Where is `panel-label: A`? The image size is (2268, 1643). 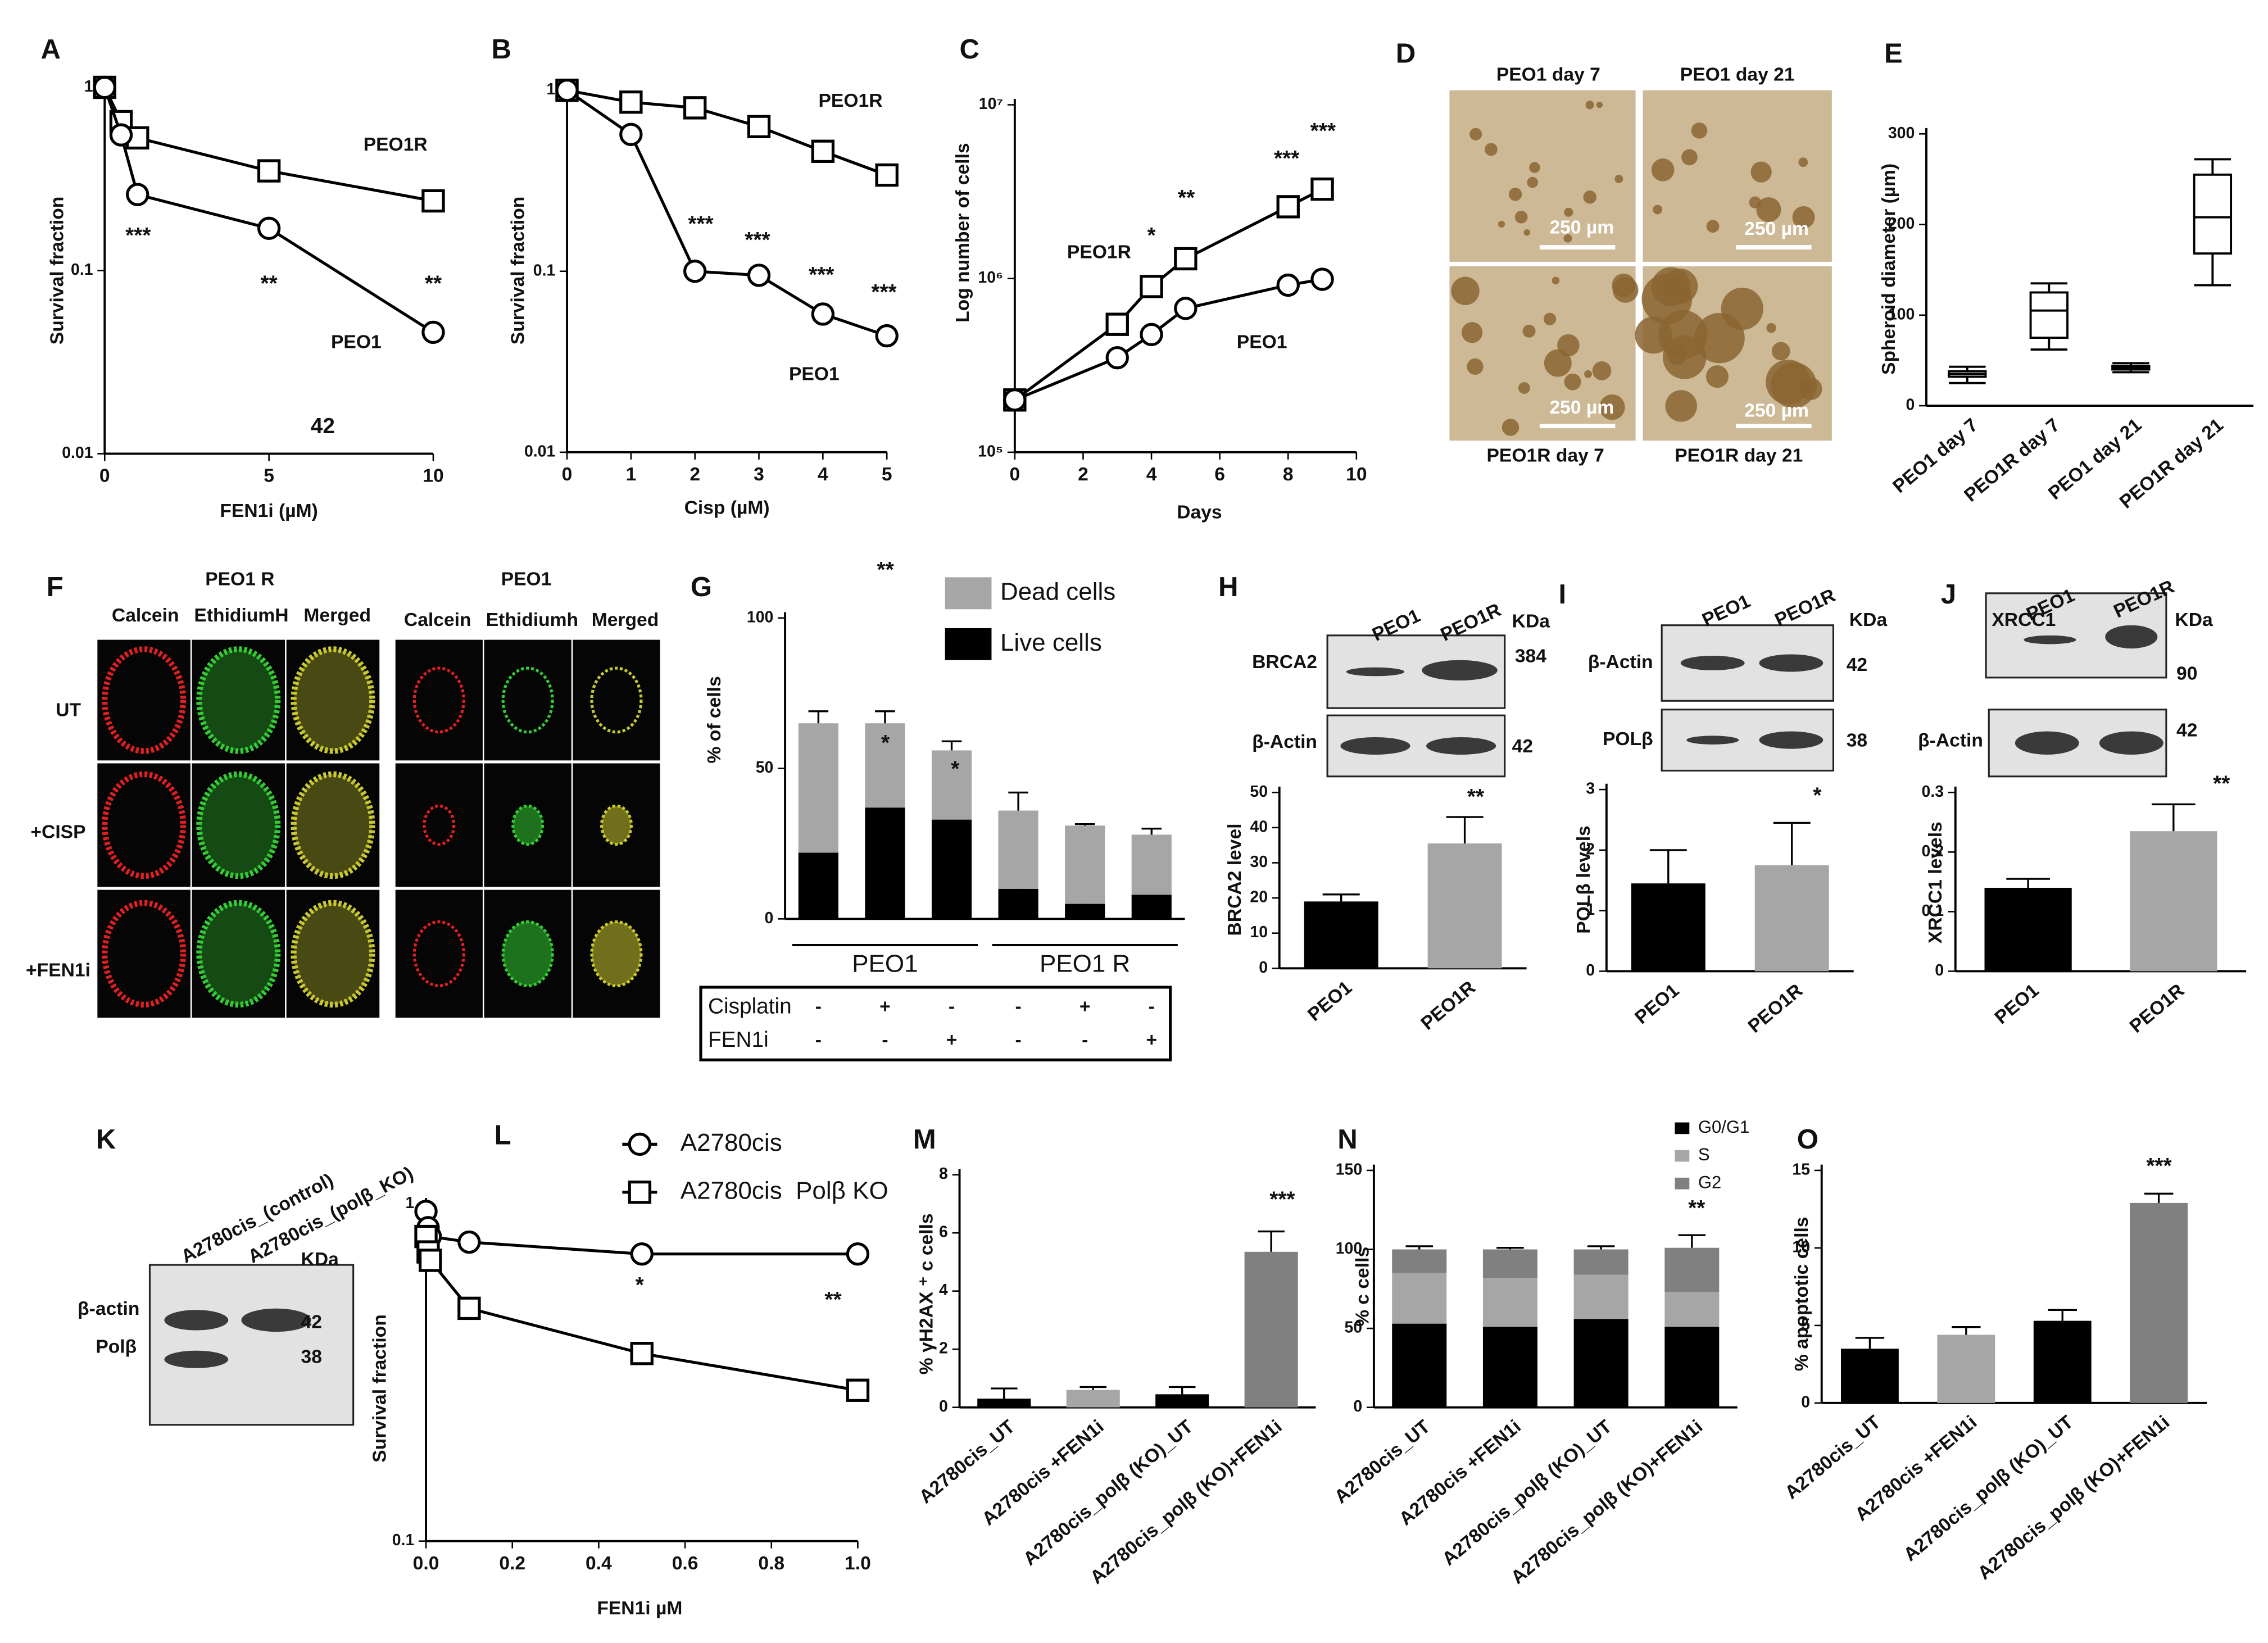
panel-label: A is located at coordinates (50, 50).